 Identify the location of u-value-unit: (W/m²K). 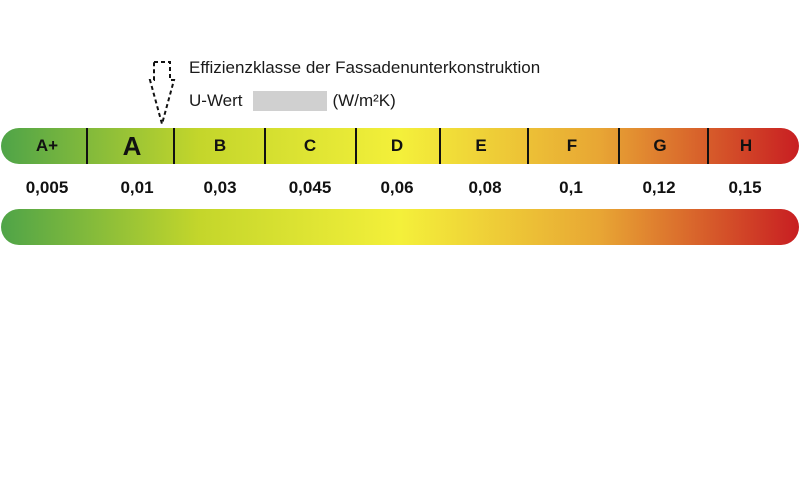
(364, 100).